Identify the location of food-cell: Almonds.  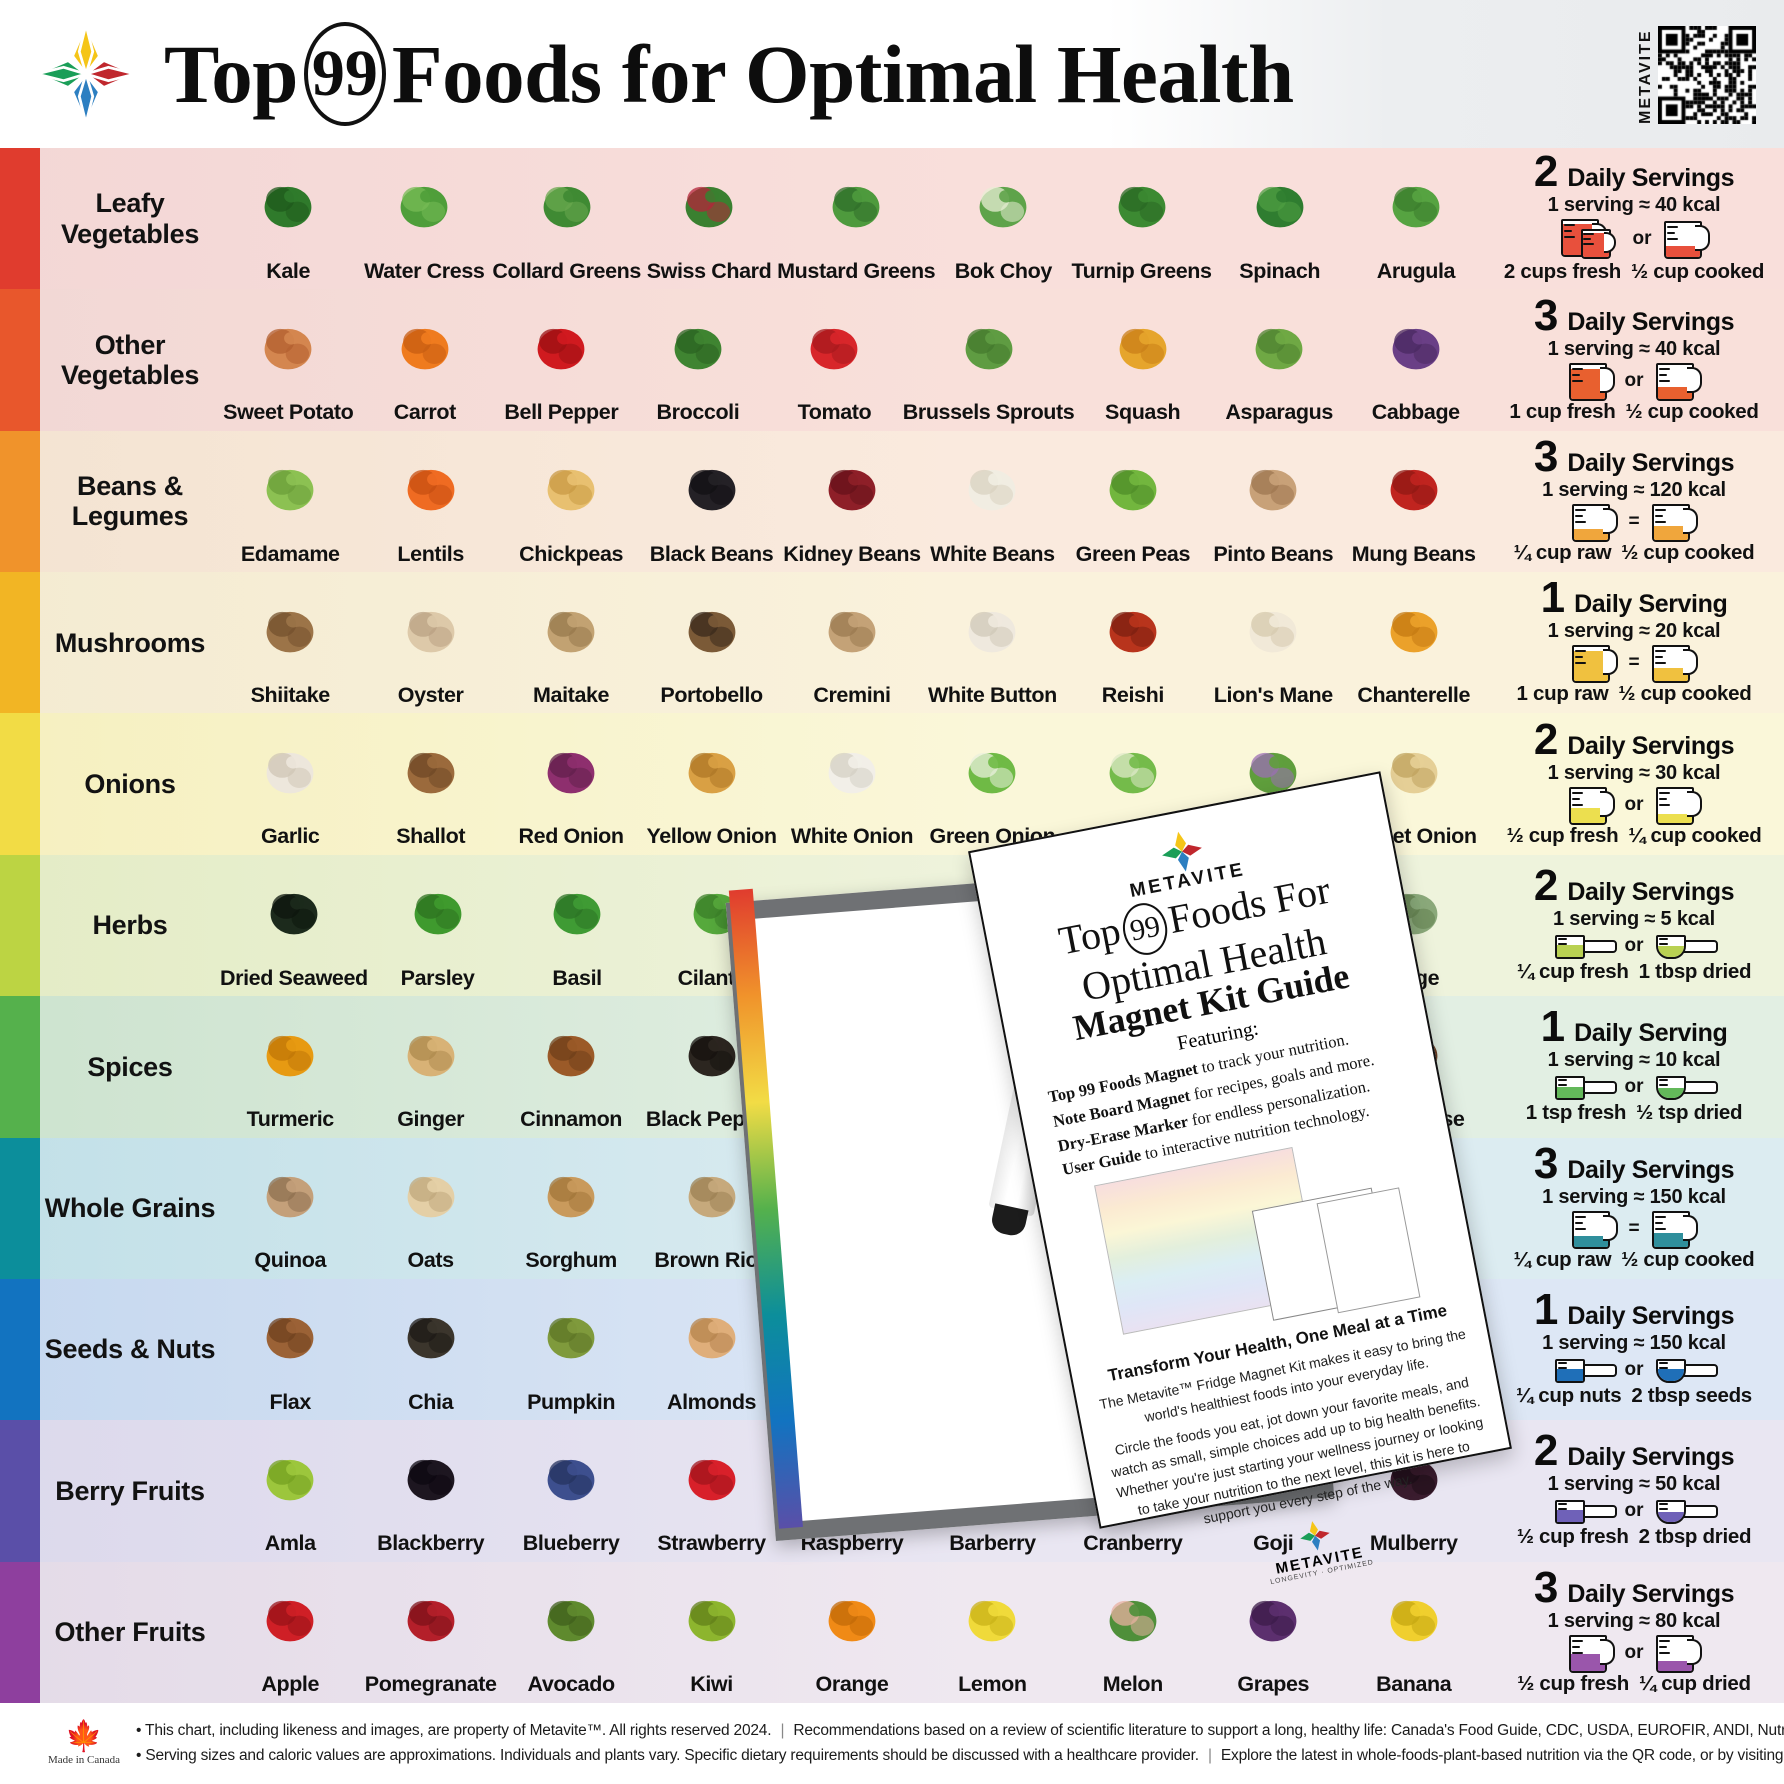
(711, 1349).